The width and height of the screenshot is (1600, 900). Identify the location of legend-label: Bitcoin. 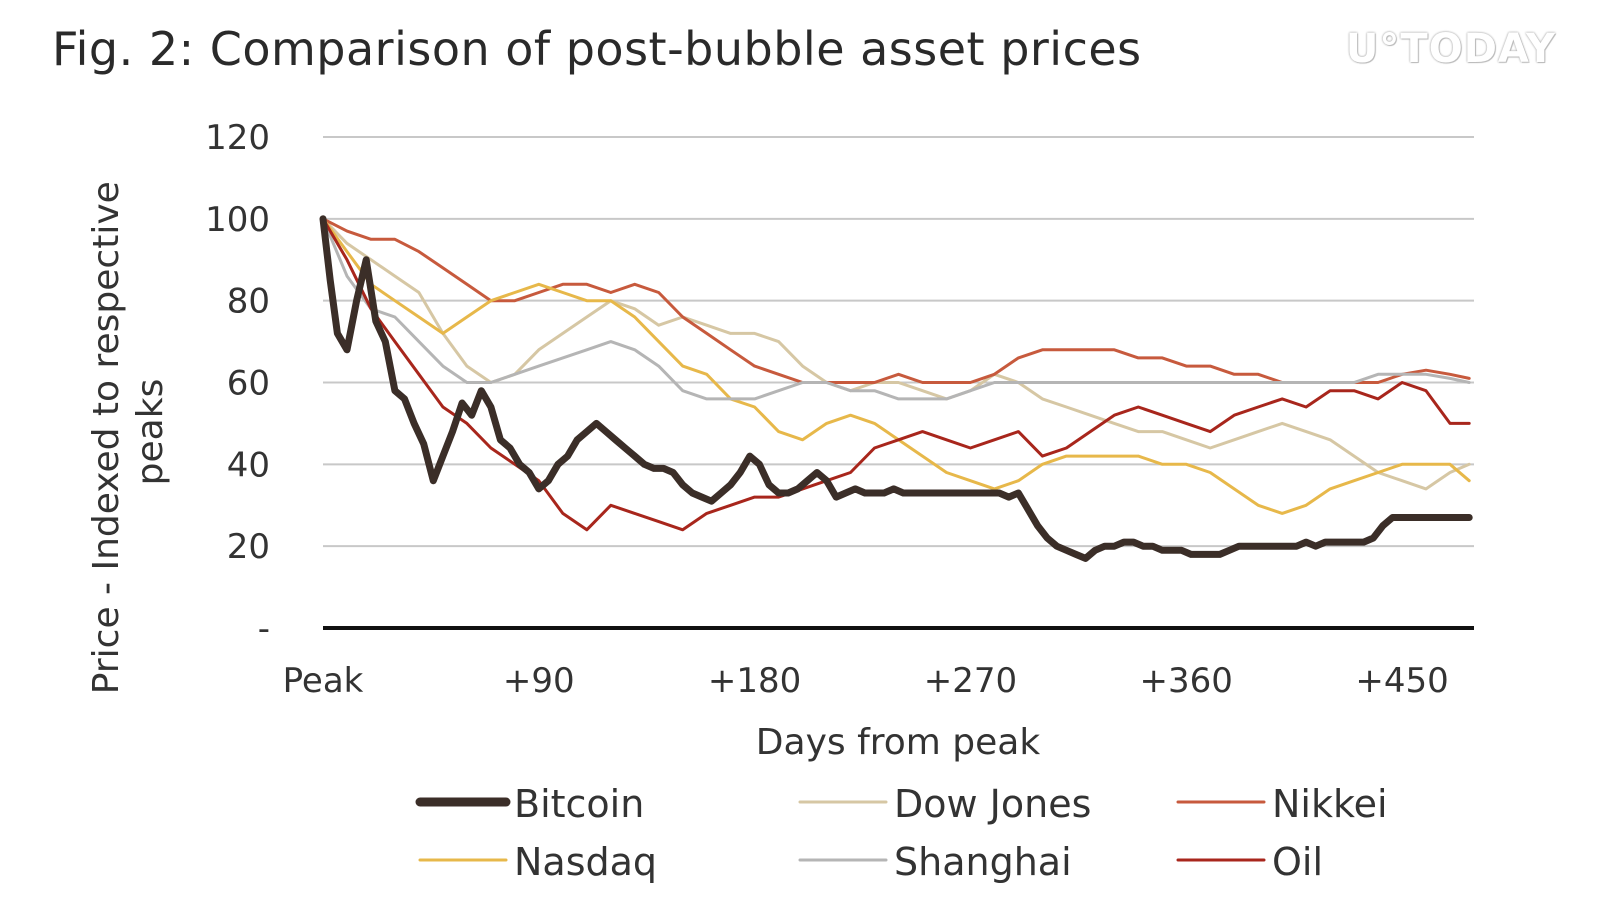
(579, 804).